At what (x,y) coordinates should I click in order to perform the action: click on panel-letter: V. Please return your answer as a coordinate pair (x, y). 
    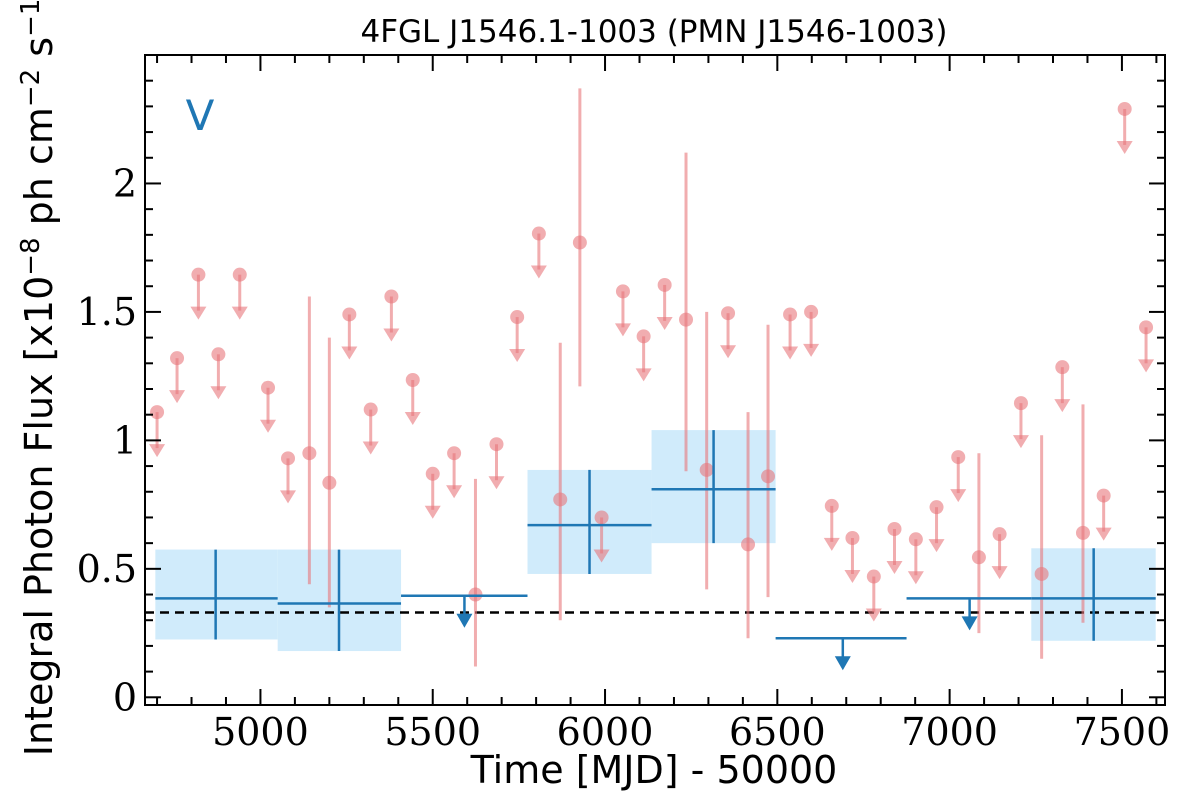
    Looking at the image, I should click on (200, 115).